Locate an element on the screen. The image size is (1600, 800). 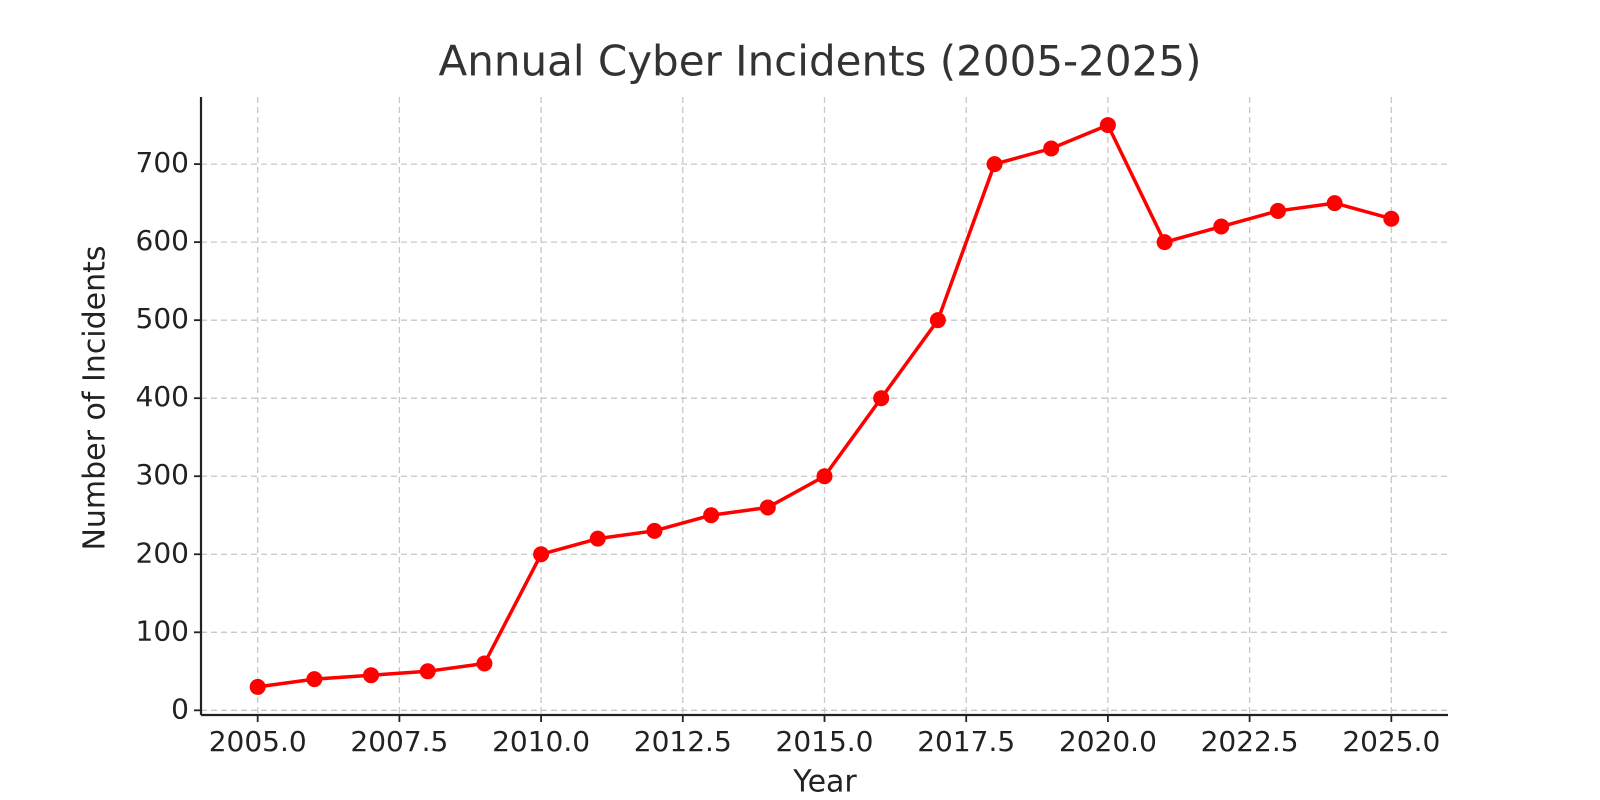
x-tick-label: 2025.0 is located at coordinates (1391, 741).